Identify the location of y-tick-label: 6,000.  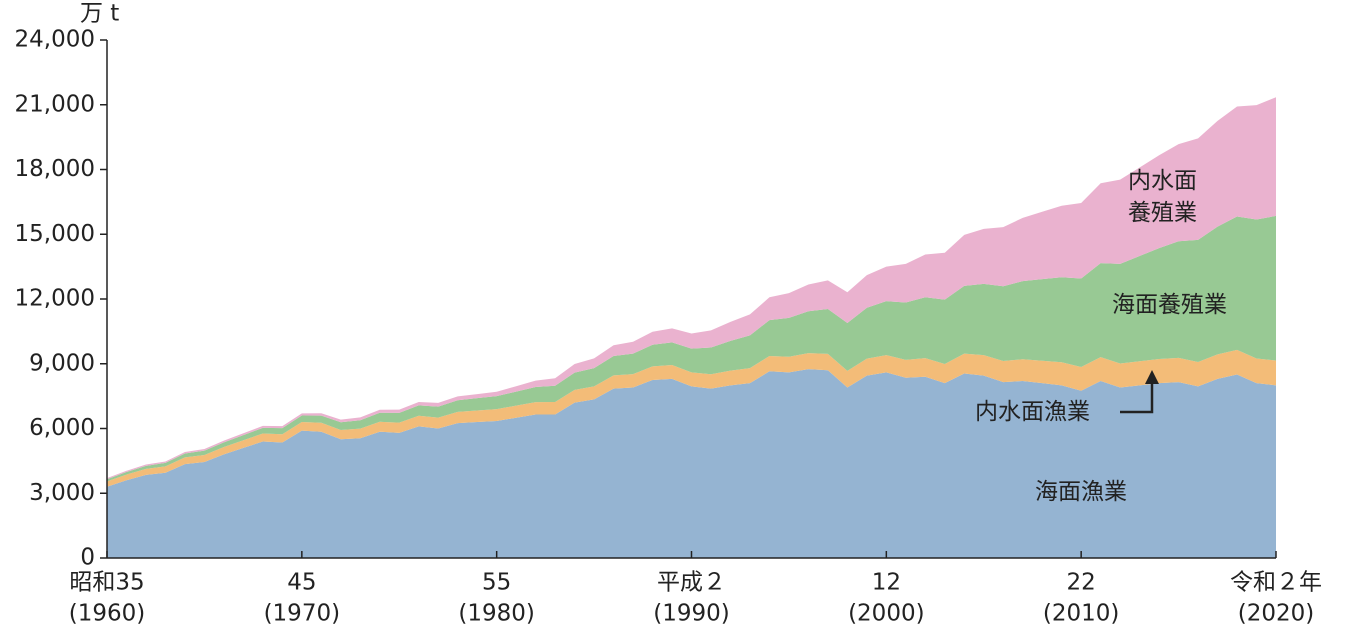
(62, 428).